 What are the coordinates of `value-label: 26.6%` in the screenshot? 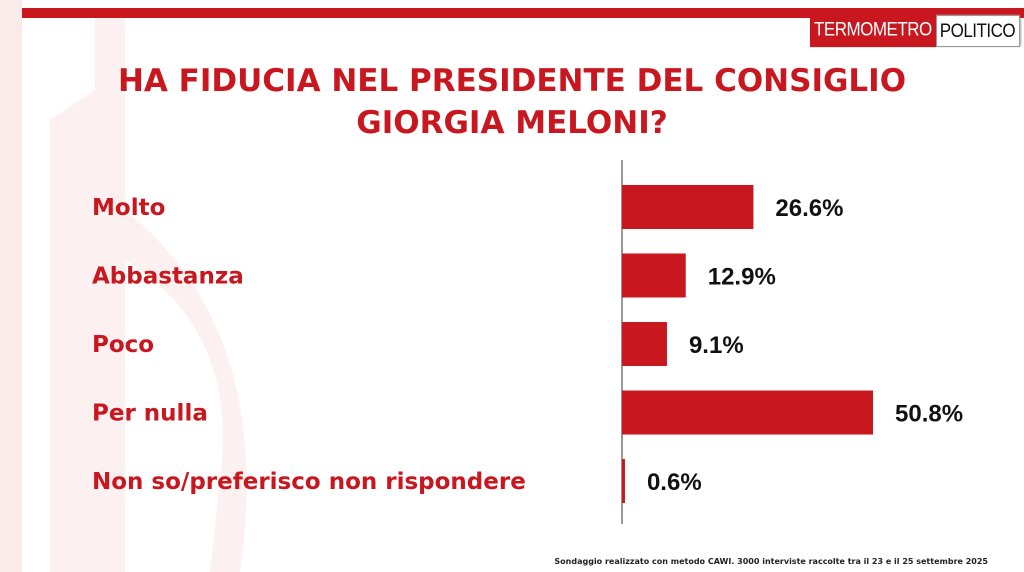 It's located at (809, 208).